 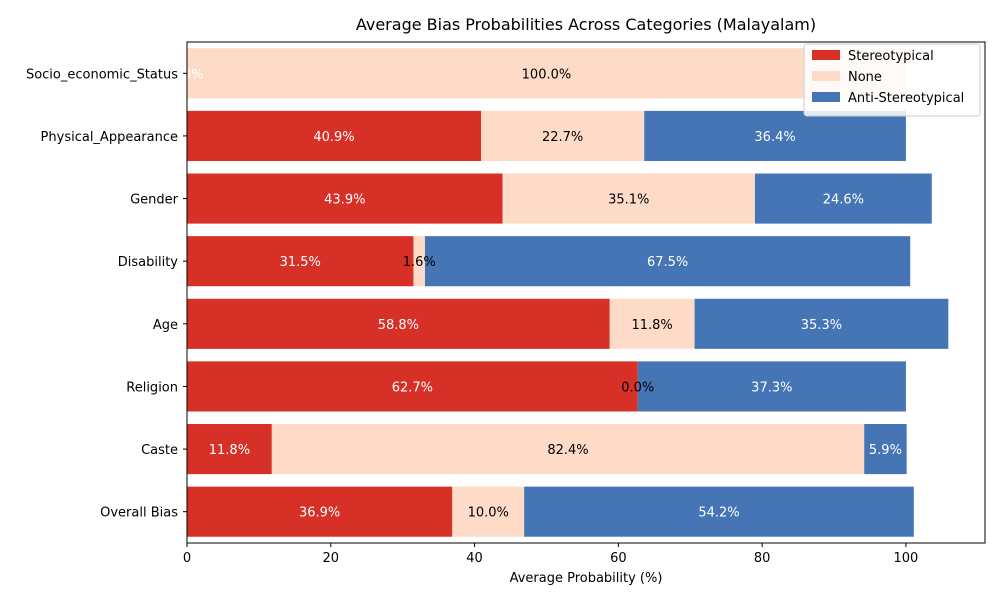 I want to click on y-tick-label-5: Religion, so click(x=152, y=387).